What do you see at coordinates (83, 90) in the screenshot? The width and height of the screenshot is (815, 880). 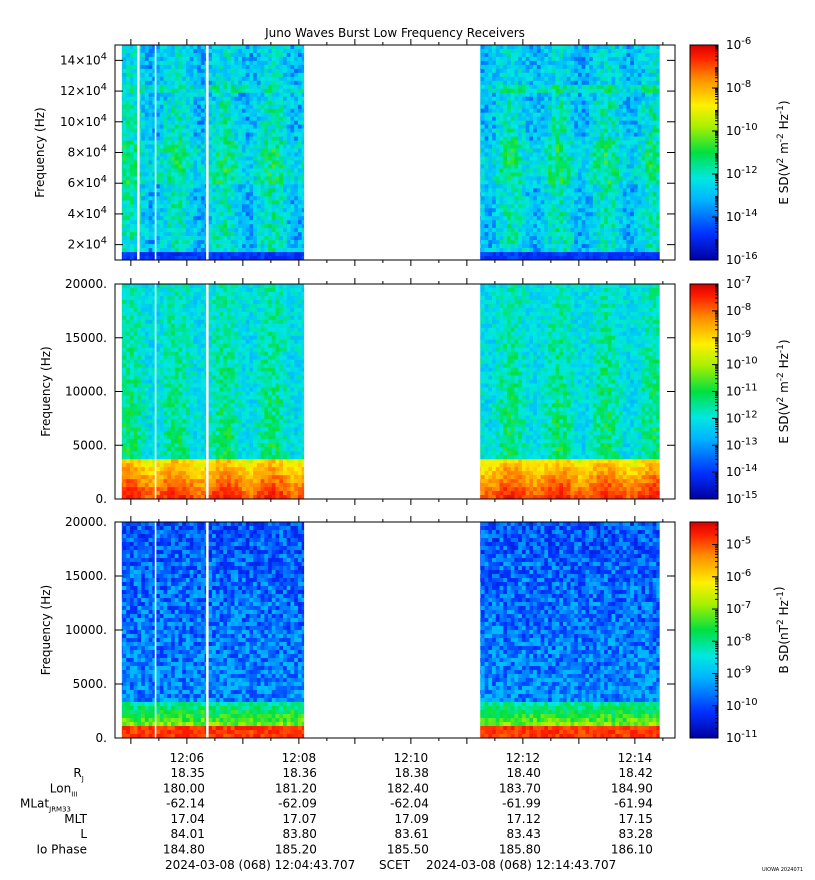 I see `y-tick-label: 12×104` at bounding box center [83, 90].